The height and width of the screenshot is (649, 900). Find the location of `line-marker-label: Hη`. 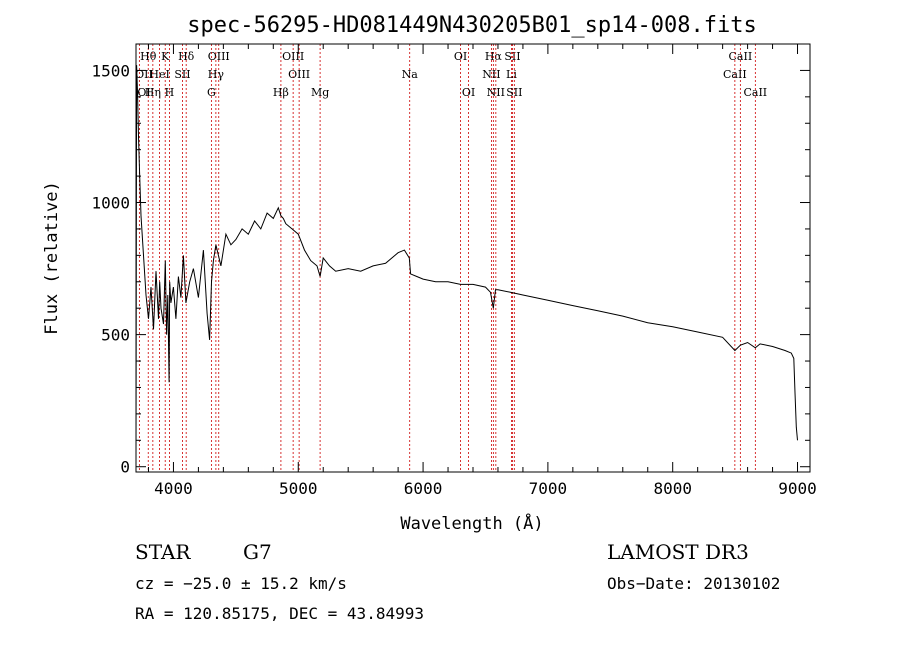

line-marker-label: Hη is located at coordinates (153, 92).